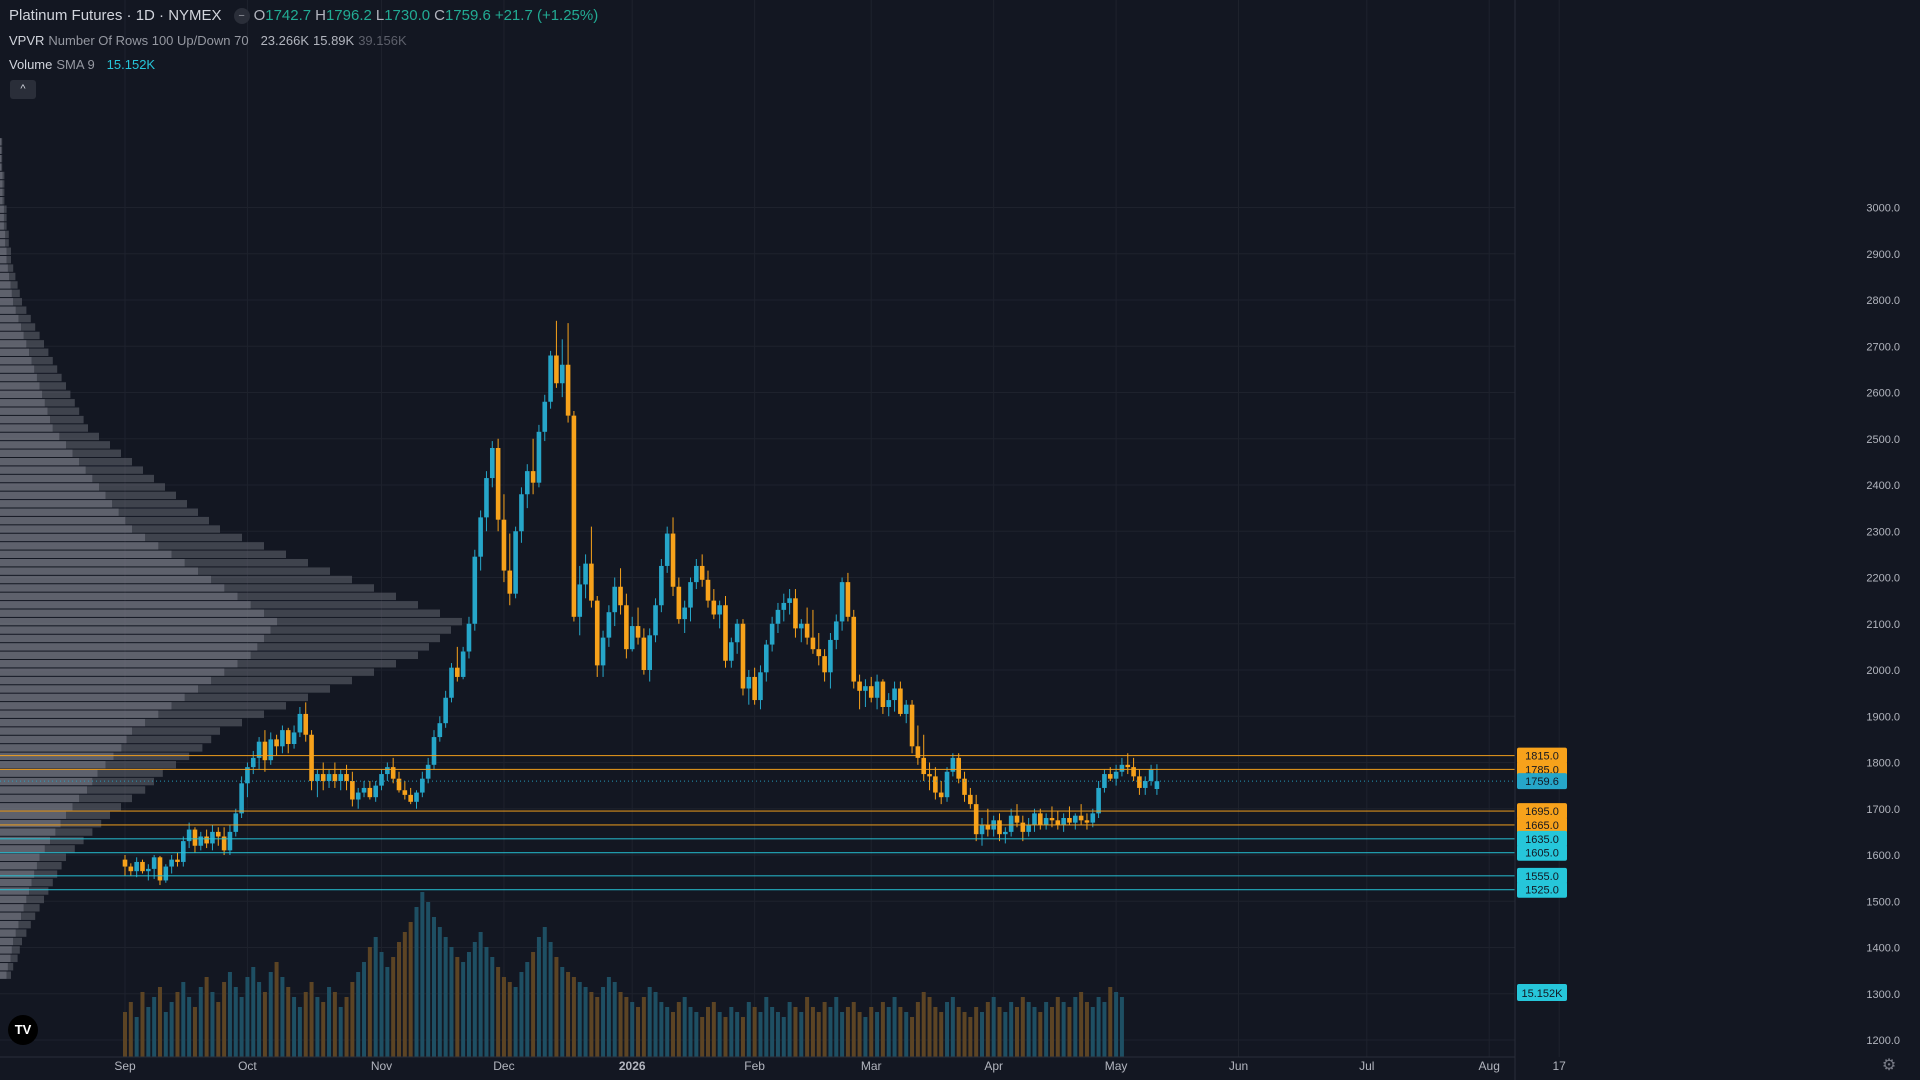  What do you see at coordinates (1883, 717) in the screenshot?
I see `price-tick-label: 1900.0` at bounding box center [1883, 717].